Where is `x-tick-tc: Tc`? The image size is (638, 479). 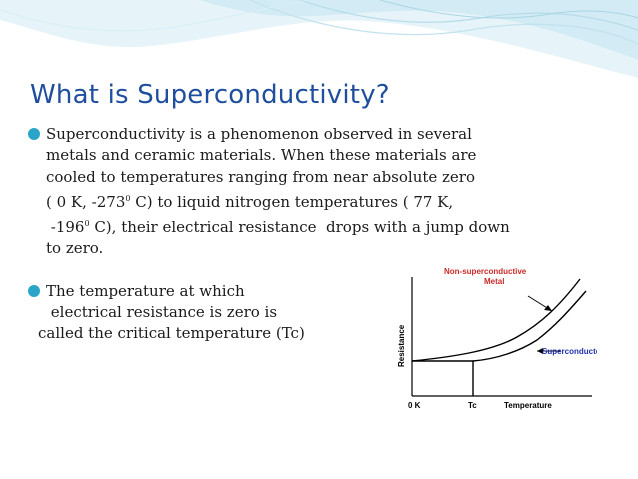
x-tick-tc: Tc is located at coordinates (472, 405).